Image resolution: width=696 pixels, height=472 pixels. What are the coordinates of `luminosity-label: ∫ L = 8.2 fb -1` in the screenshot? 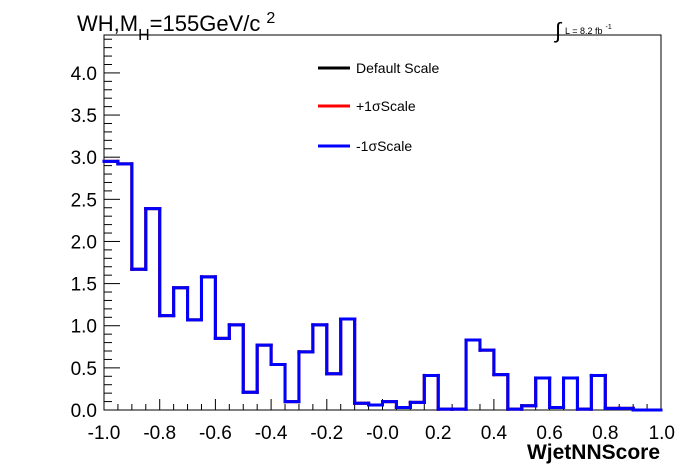 It's located at (582, 30).